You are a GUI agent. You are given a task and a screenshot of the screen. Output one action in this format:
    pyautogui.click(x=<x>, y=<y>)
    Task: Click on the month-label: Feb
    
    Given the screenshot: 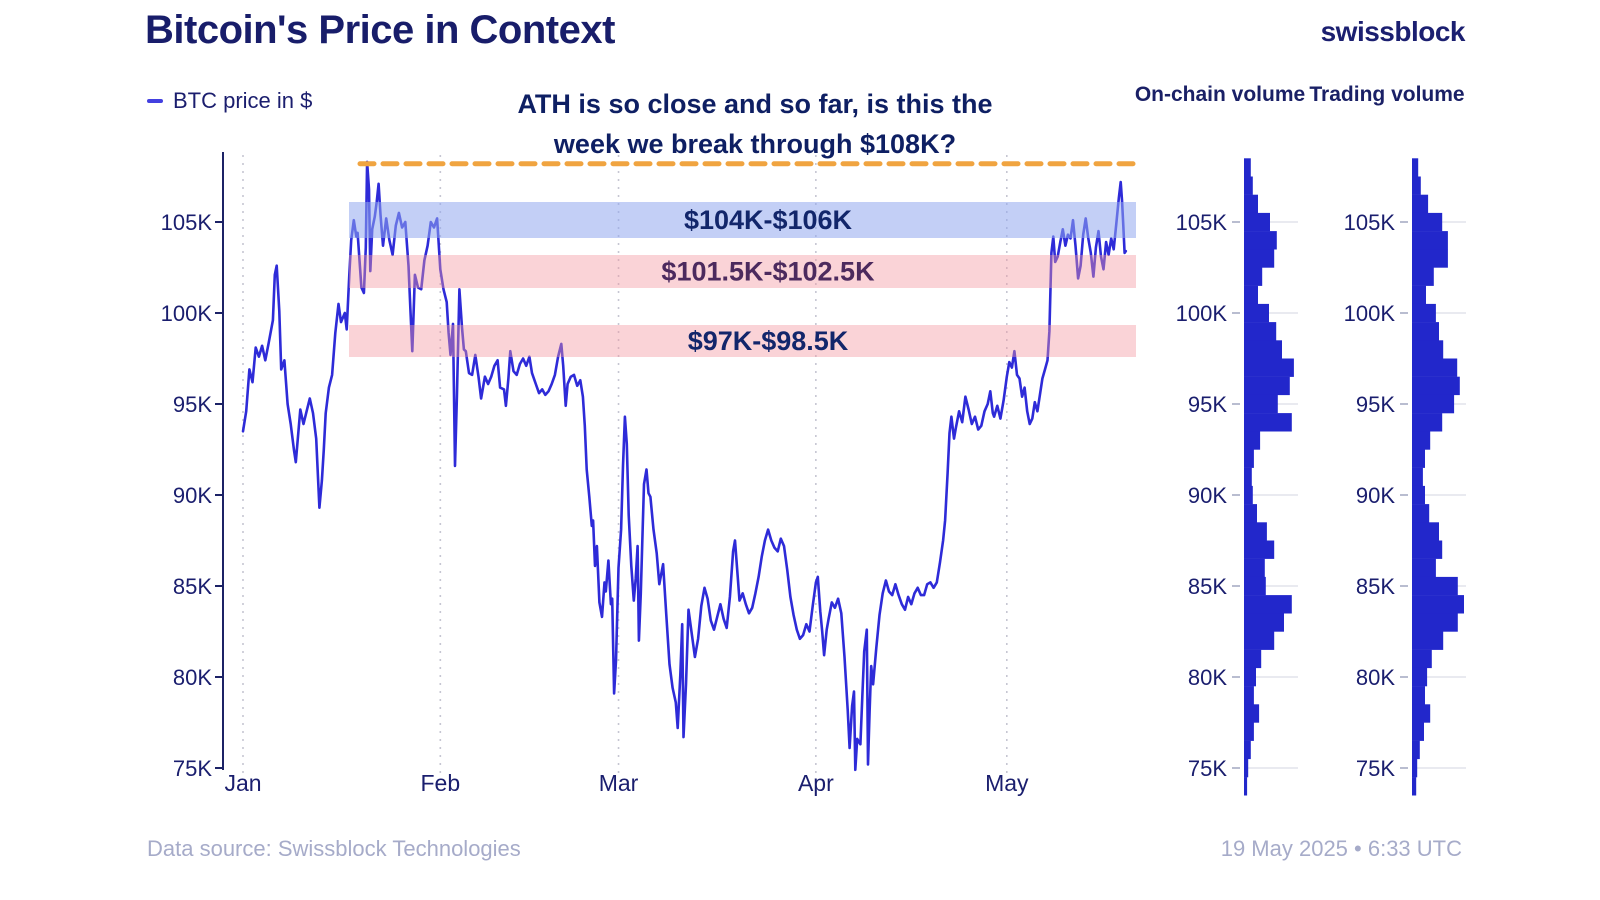 What is the action you would take?
    pyautogui.click(x=440, y=783)
    